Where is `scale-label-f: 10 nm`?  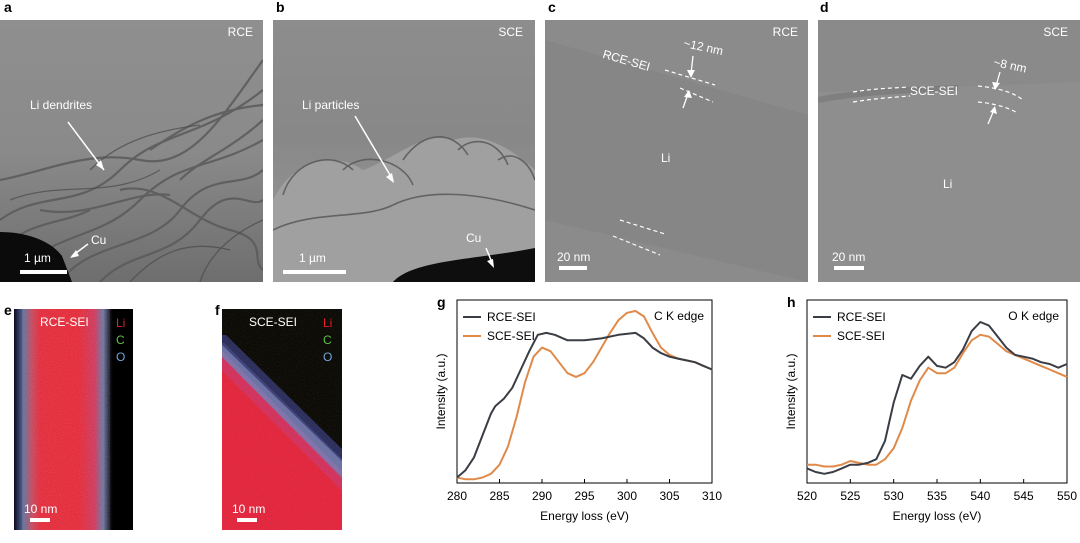 scale-label-f: 10 nm is located at coordinates (249, 509).